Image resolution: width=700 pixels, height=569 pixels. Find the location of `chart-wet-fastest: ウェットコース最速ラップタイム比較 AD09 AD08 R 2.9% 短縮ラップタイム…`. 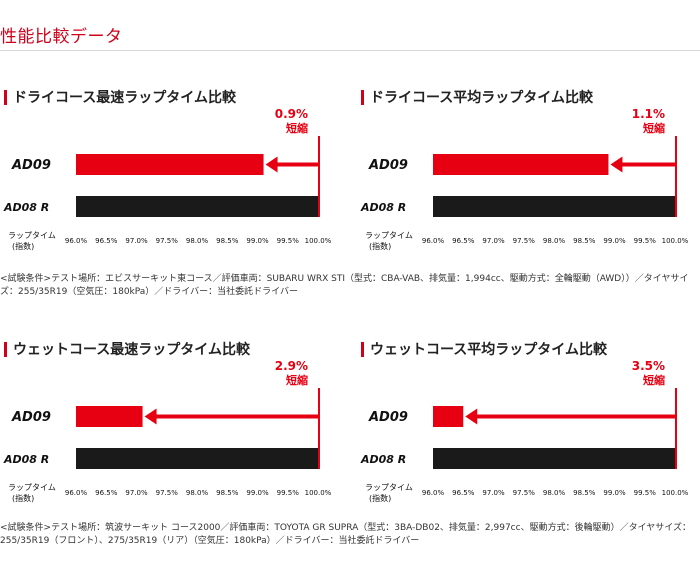

chart-wet-fastest: ウェットコース最速ラップタイム比較 AD09 AD08 R 2.9% 短縮ラップタイム… is located at coordinates (173, 425).